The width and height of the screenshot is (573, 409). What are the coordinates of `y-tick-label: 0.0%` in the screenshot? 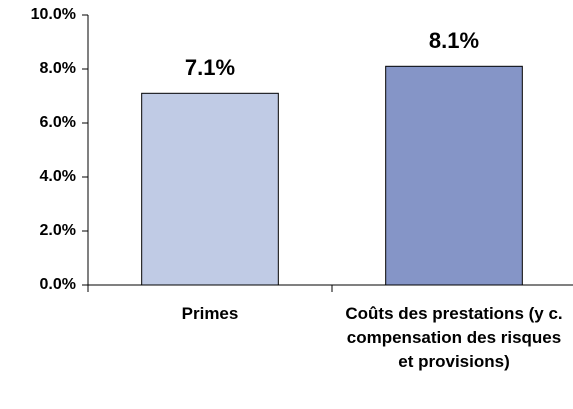 It's located at (58, 284).